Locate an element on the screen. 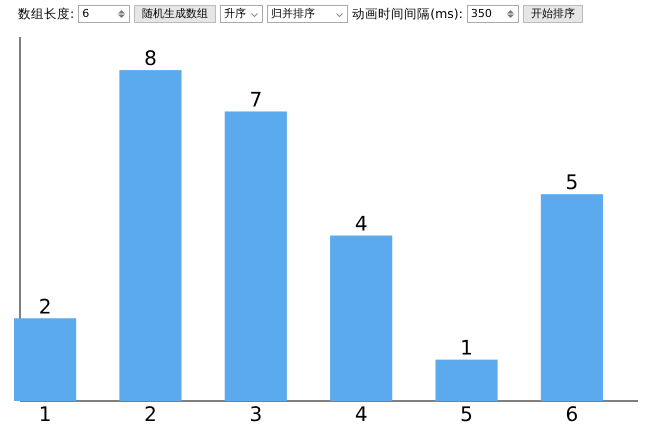 This screenshot has width=650, height=428. data-label: 8 is located at coordinates (150, 58).